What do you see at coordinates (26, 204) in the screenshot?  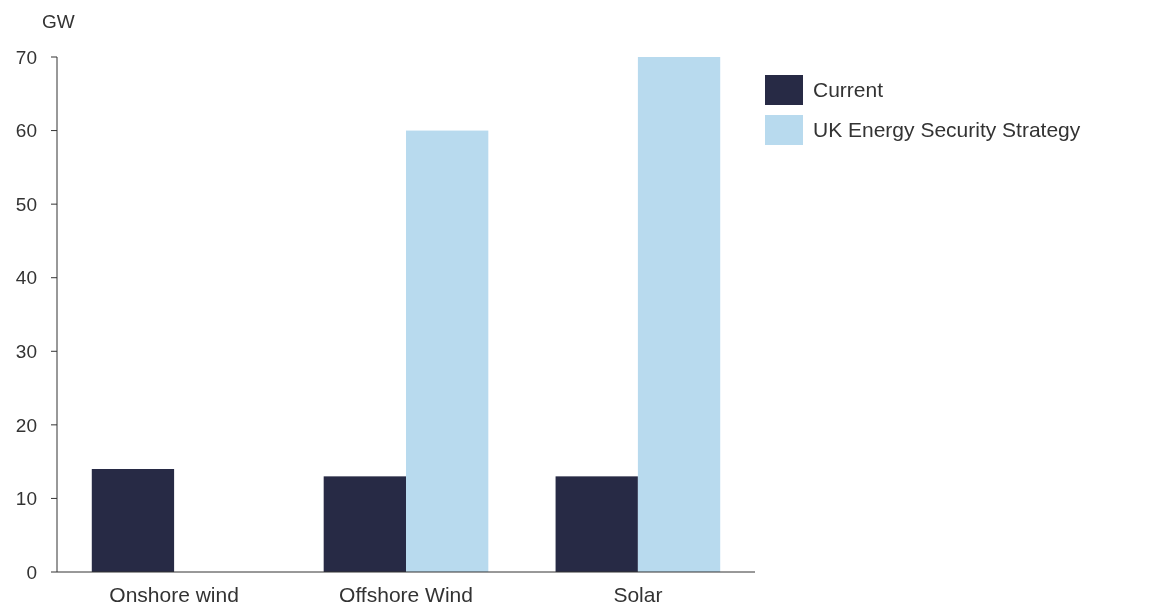 I see `y-tick-label: 50` at bounding box center [26, 204].